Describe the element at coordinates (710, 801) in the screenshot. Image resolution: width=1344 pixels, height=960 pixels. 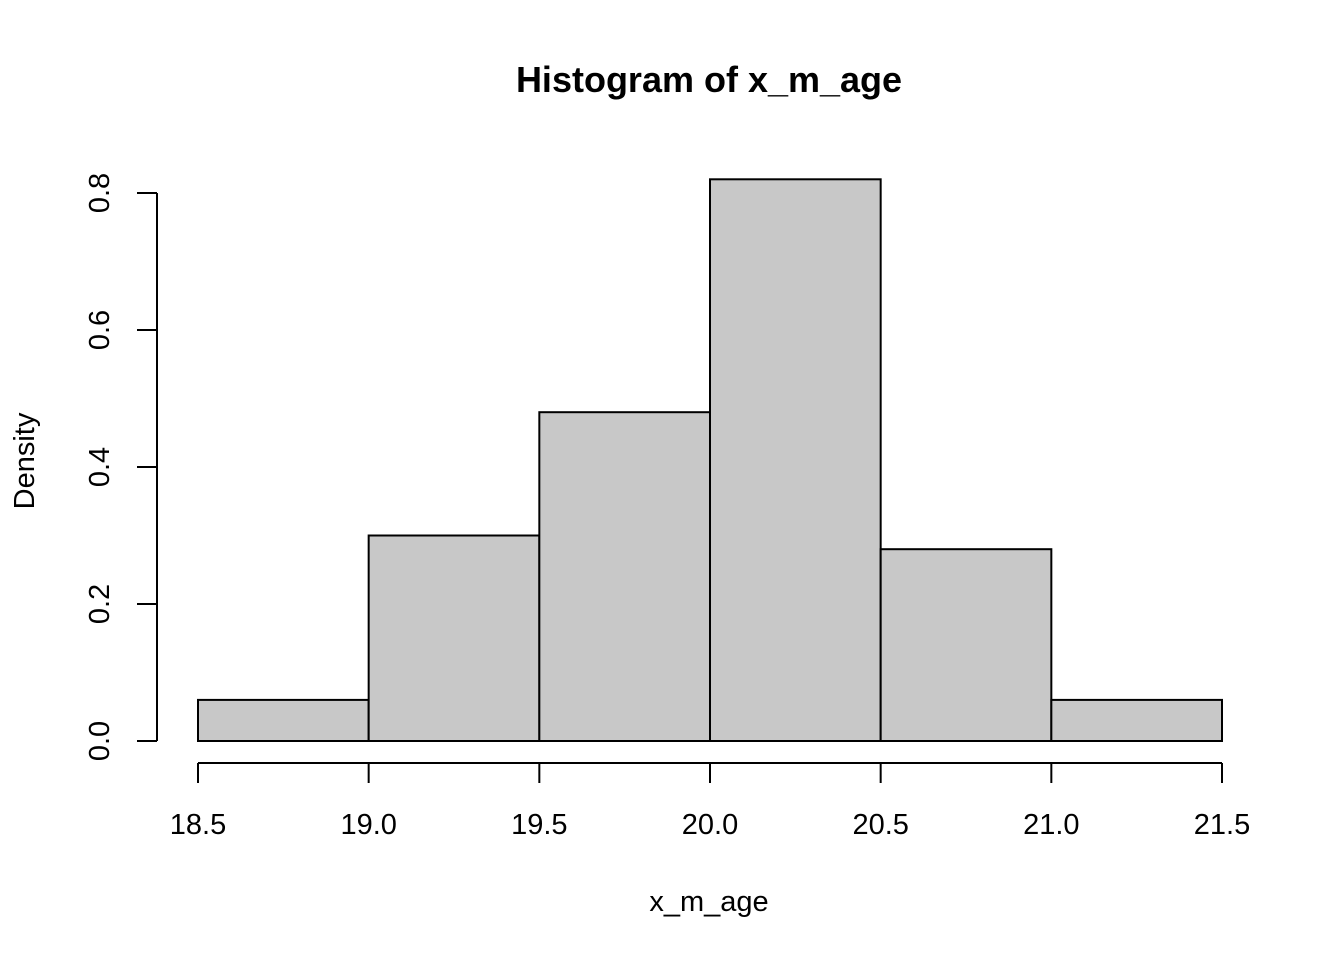
I see `x-axis: 18.5 19.0 19.5 20.0 20.5 21.0 21.5` at that location.